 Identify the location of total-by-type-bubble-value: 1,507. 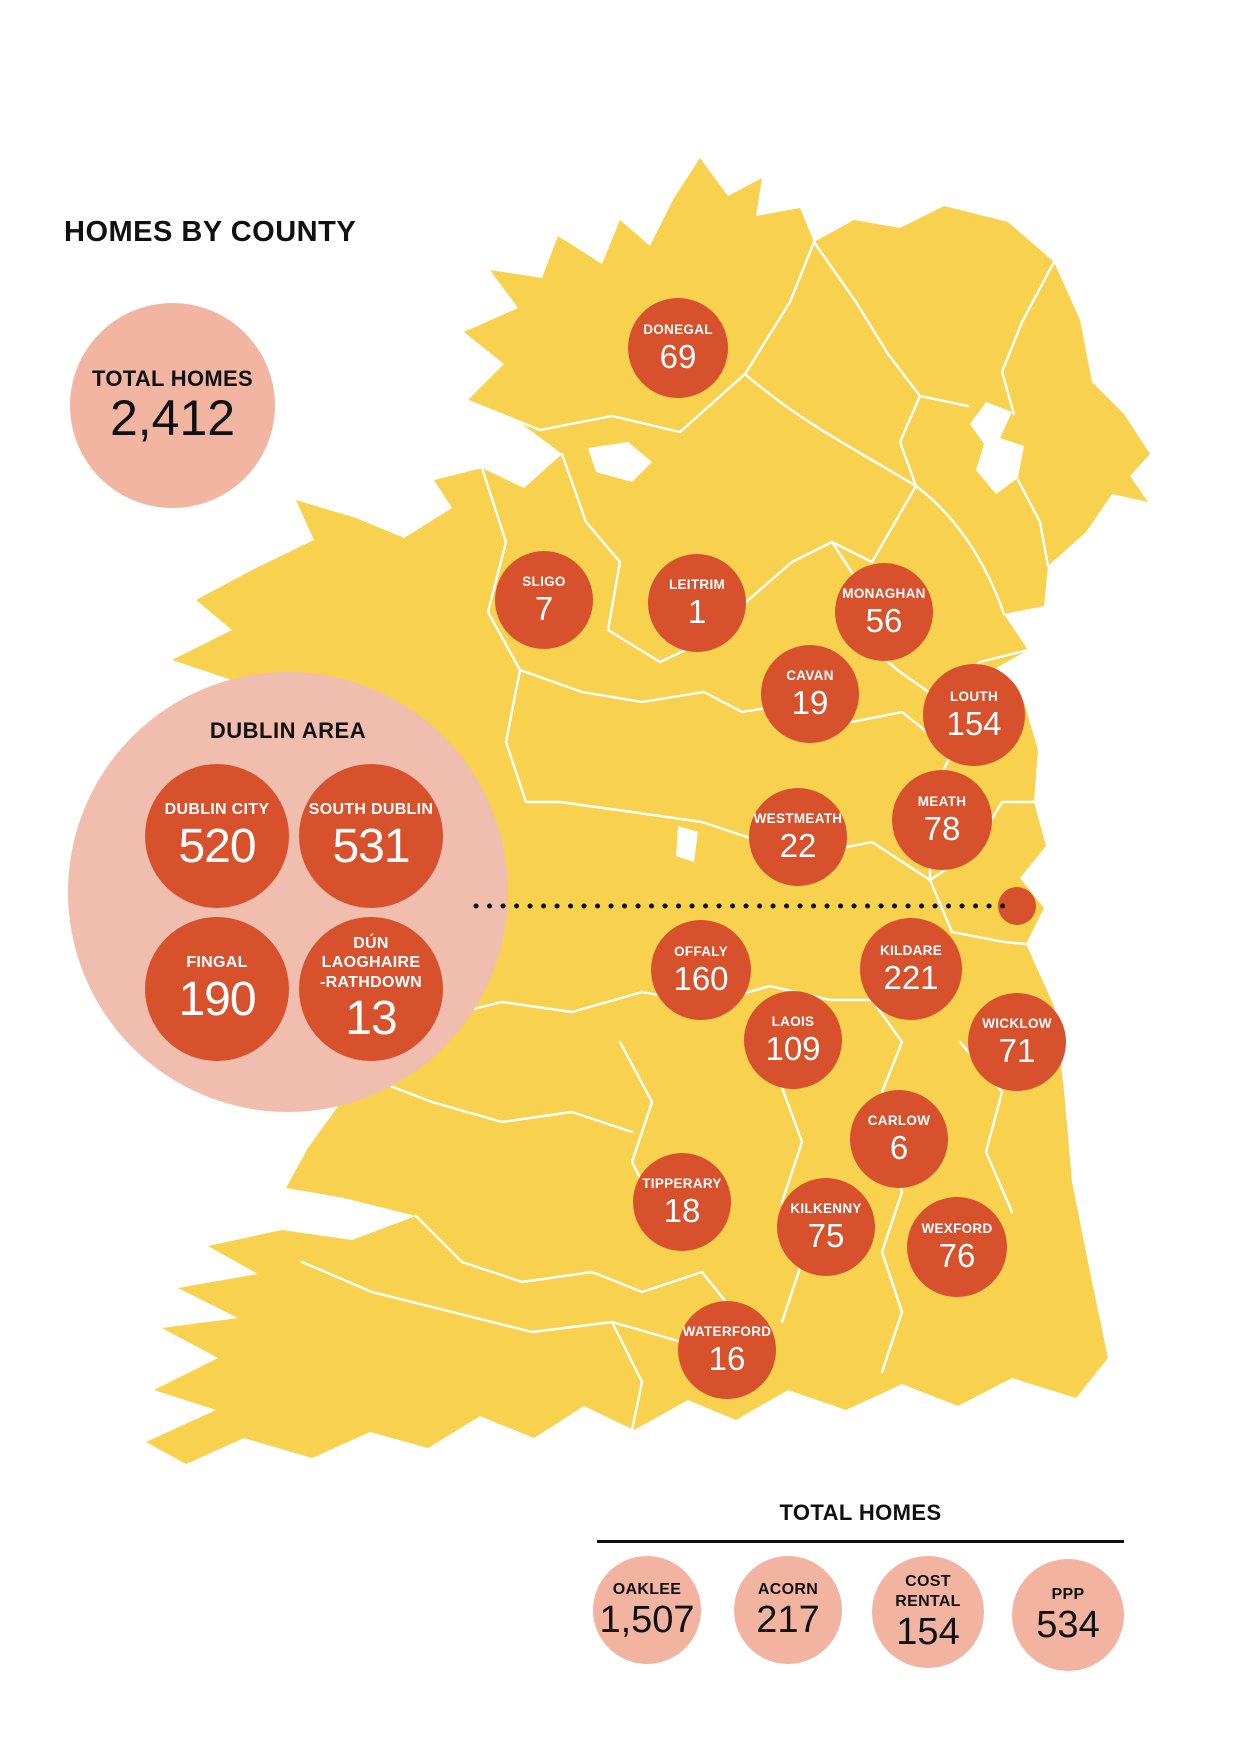
(647, 1620).